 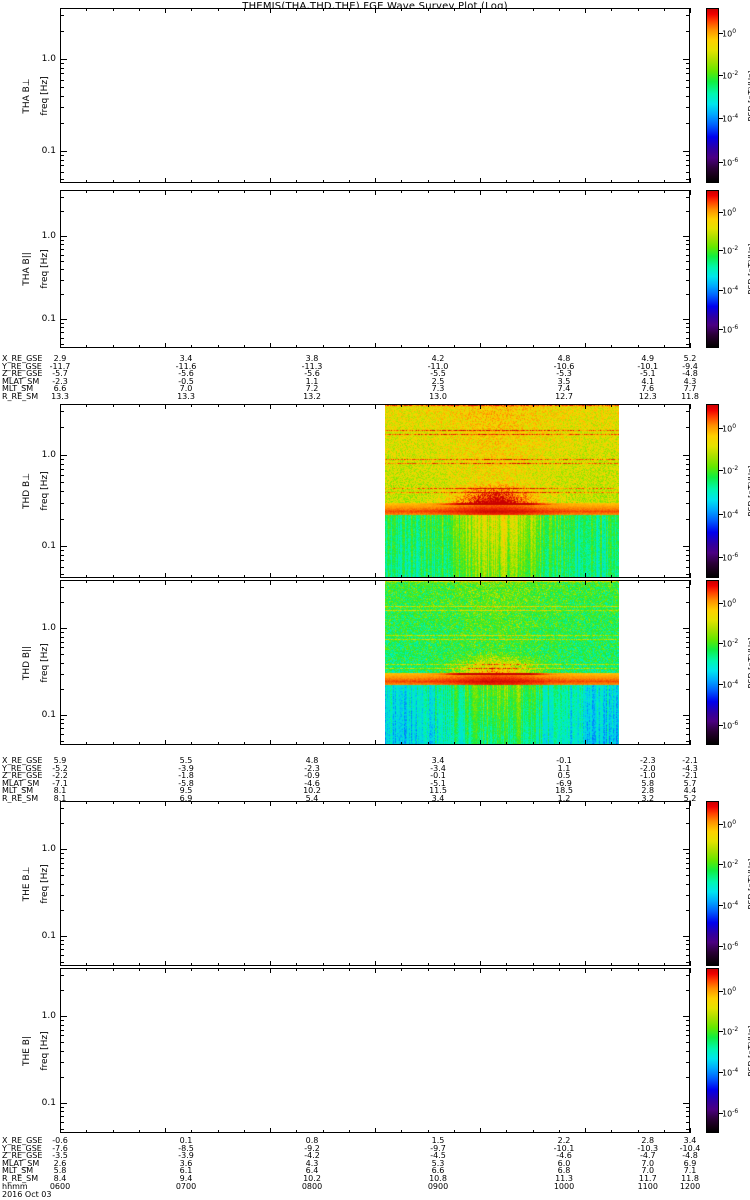 What do you see at coordinates (730, 1072) in the screenshot?
I see `colorbar-tick-label: 10⁻⁴` at bounding box center [730, 1072].